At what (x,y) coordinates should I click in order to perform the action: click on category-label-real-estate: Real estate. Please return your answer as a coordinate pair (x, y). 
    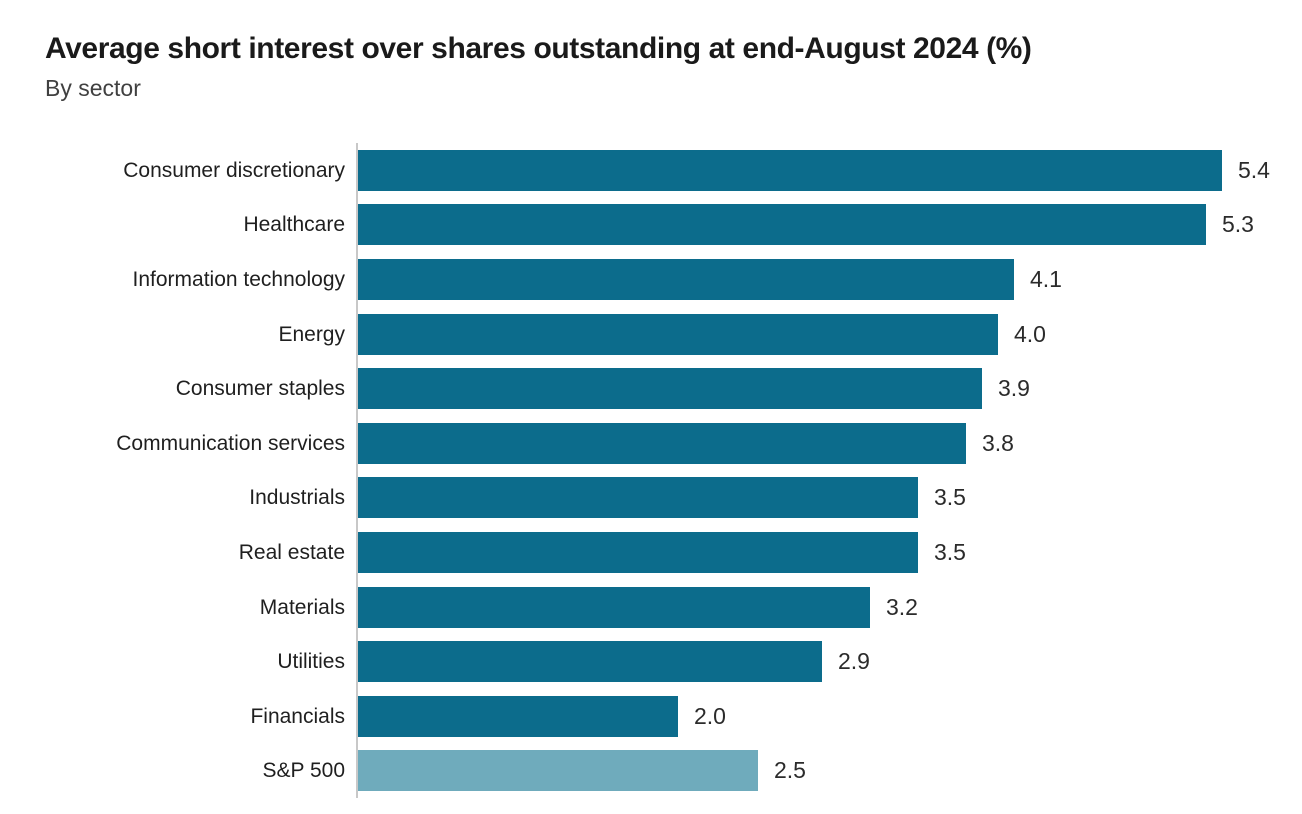
    Looking at the image, I should click on (291, 552).